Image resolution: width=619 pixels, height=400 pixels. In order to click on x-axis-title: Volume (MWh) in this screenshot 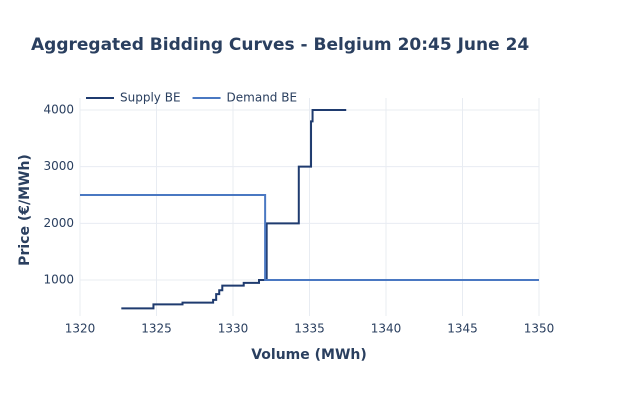, I will do `click(309, 355)`.